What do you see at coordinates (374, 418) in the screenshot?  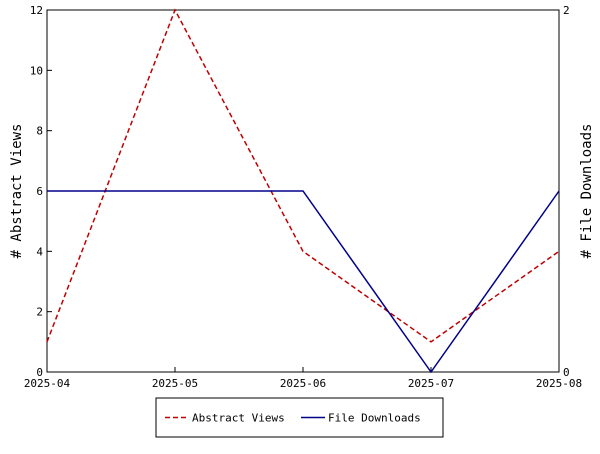 I see `legend-label: File Downloads` at bounding box center [374, 418].